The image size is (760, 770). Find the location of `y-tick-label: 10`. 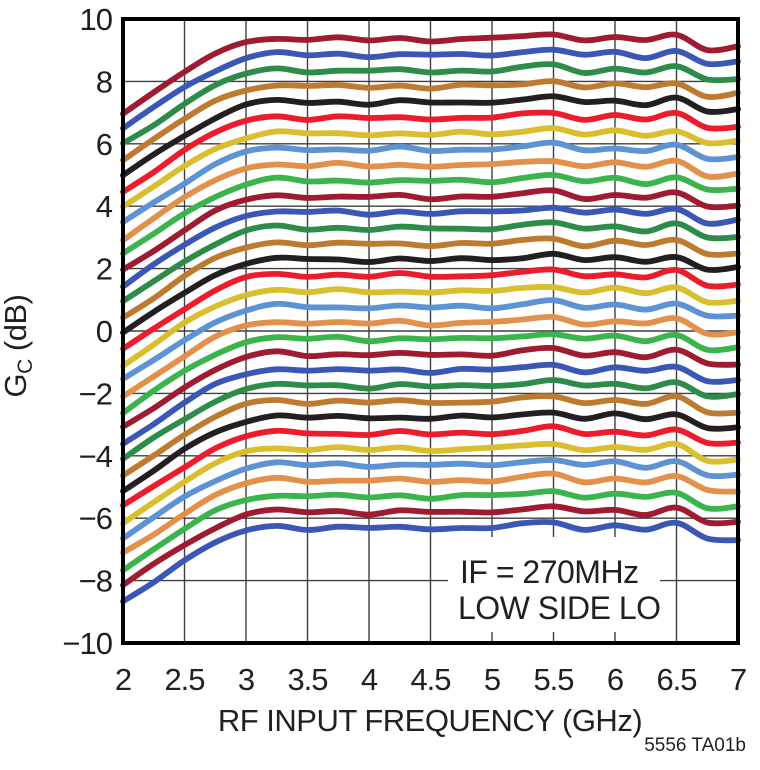

y-tick-label: 10 is located at coordinates (96, 19).